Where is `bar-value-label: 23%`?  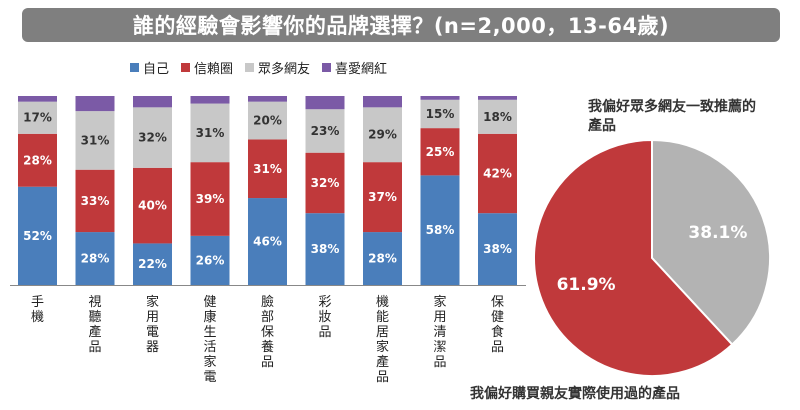
bar-value-label: 23% is located at coordinates (325, 131).